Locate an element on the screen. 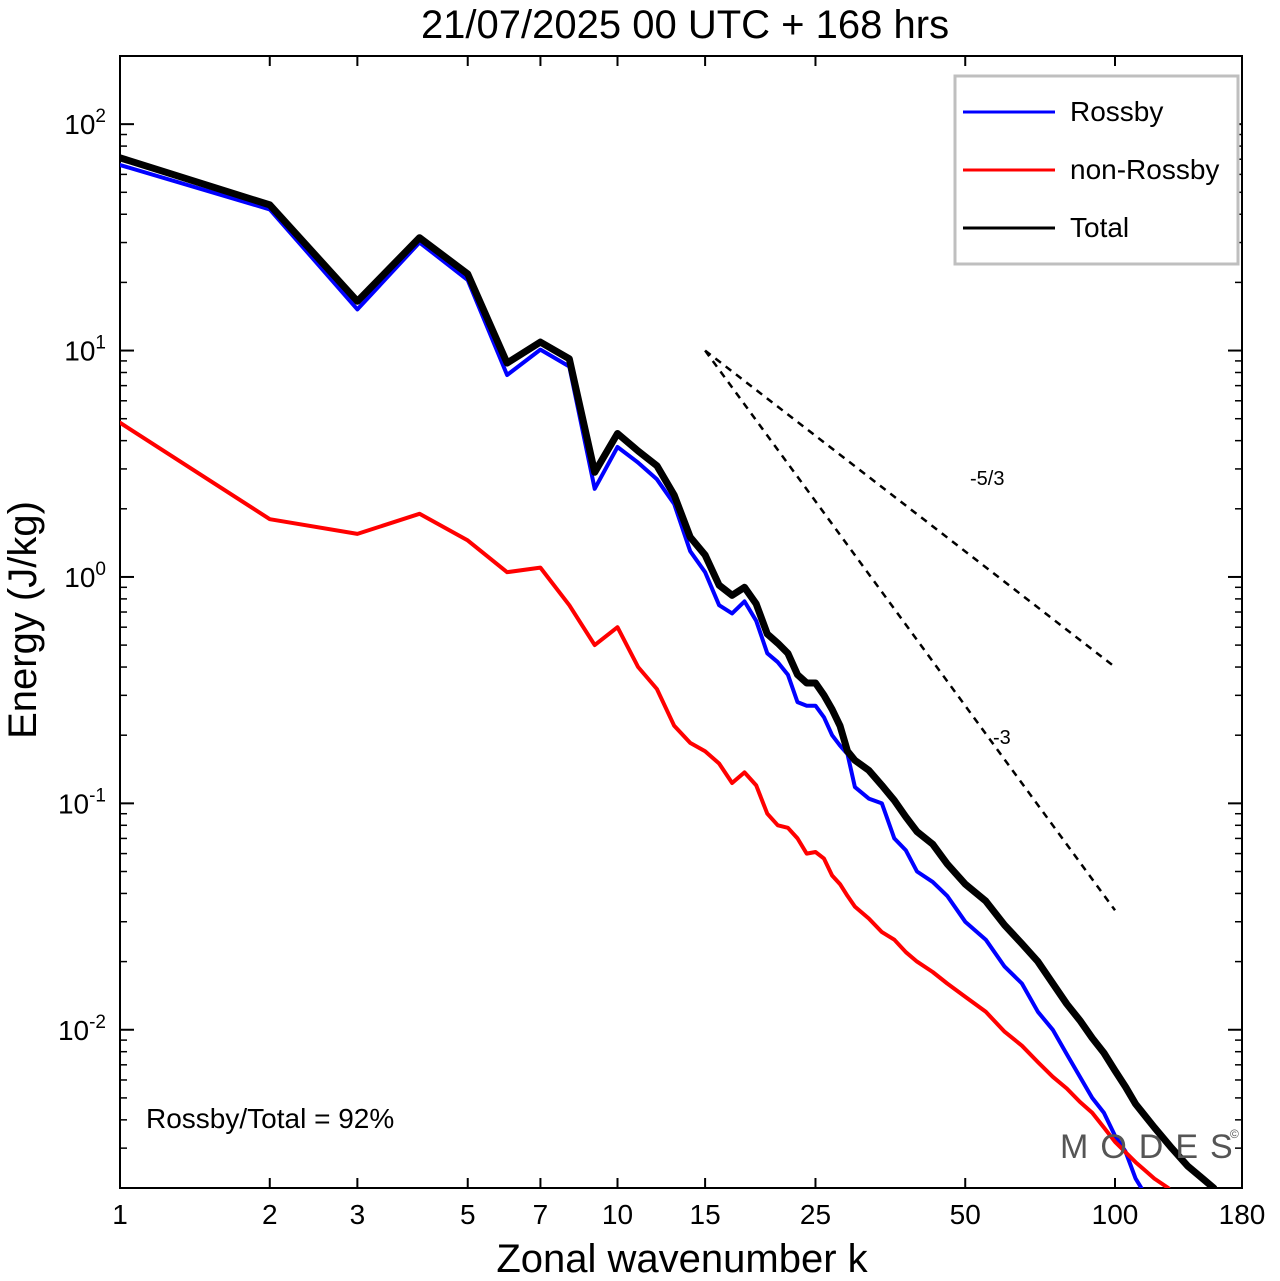 The image size is (1280, 1281). chart-title: 21/07/2025 00 UTC + 168 hrs is located at coordinates (685, 25).